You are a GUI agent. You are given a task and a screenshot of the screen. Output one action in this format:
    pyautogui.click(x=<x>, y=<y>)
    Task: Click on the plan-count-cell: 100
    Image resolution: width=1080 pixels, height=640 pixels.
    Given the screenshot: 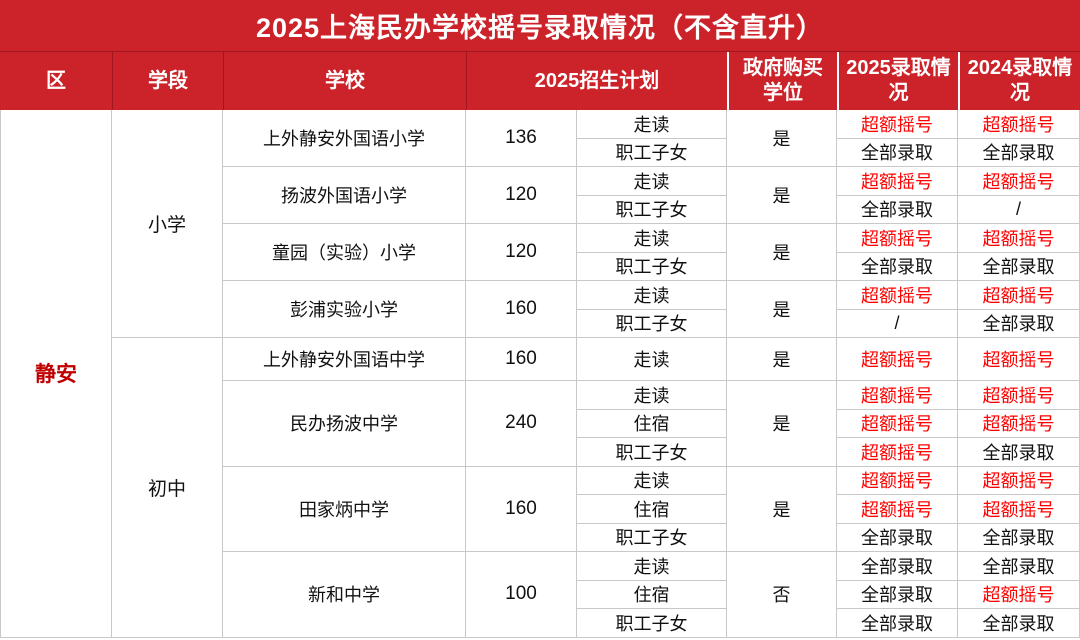 What is the action you would take?
    pyautogui.click(x=521, y=595)
    